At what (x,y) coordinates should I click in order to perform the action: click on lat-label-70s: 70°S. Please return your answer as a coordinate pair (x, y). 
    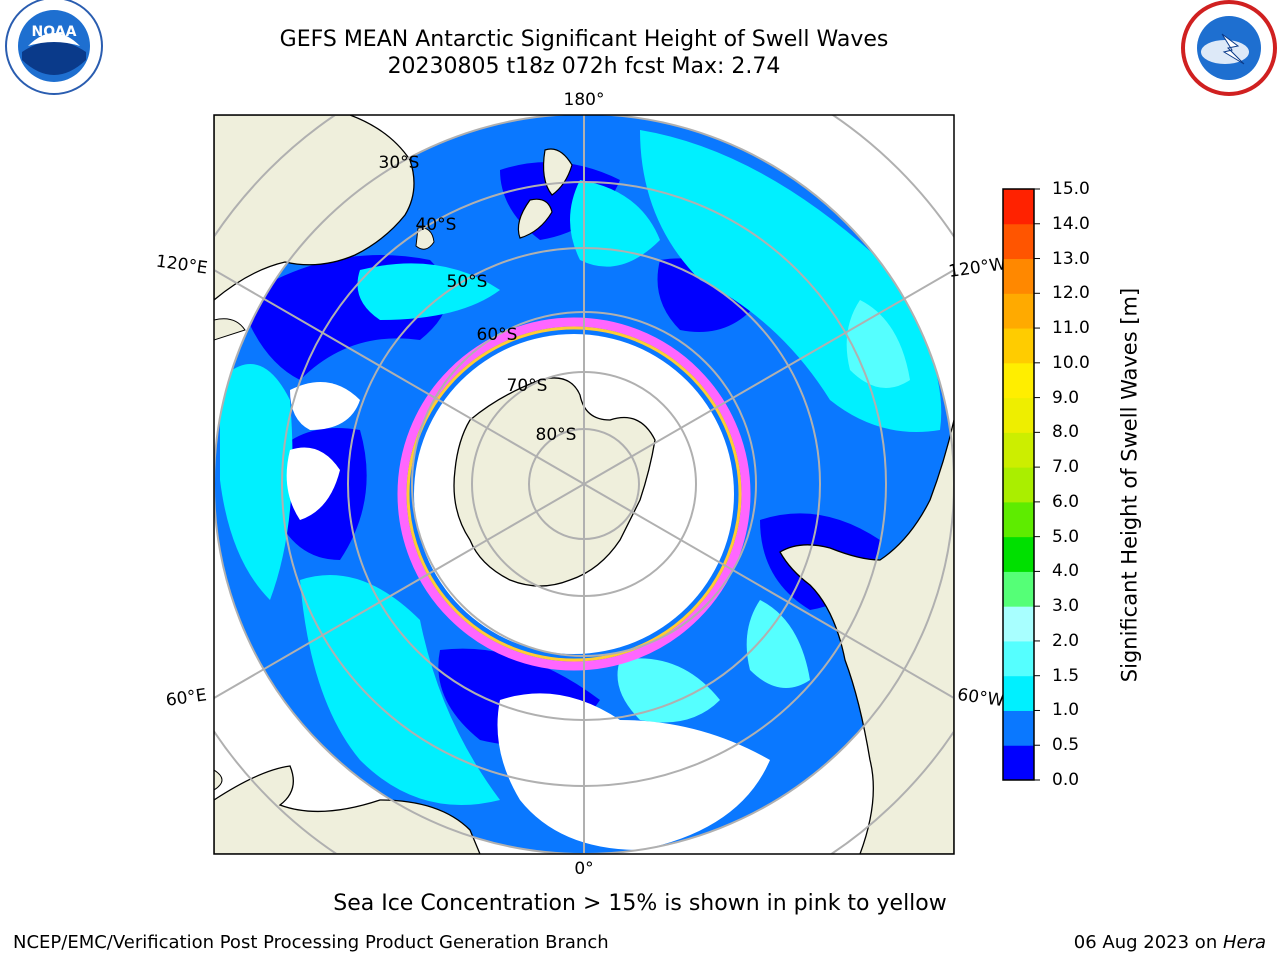
    Looking at the image, I should click on (527, 386).